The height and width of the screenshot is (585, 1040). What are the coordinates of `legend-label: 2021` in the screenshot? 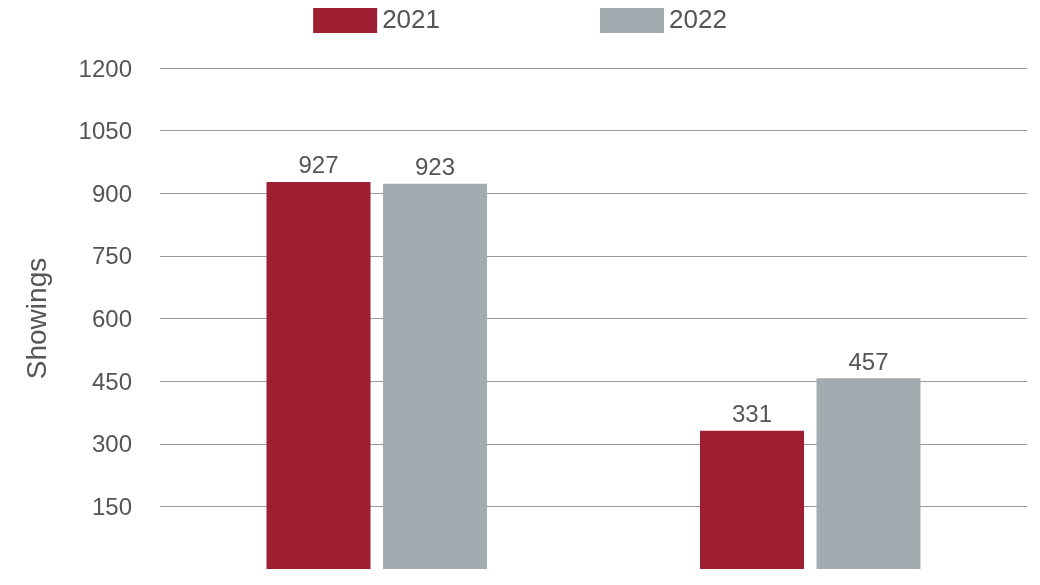 It's located at (411, 19).